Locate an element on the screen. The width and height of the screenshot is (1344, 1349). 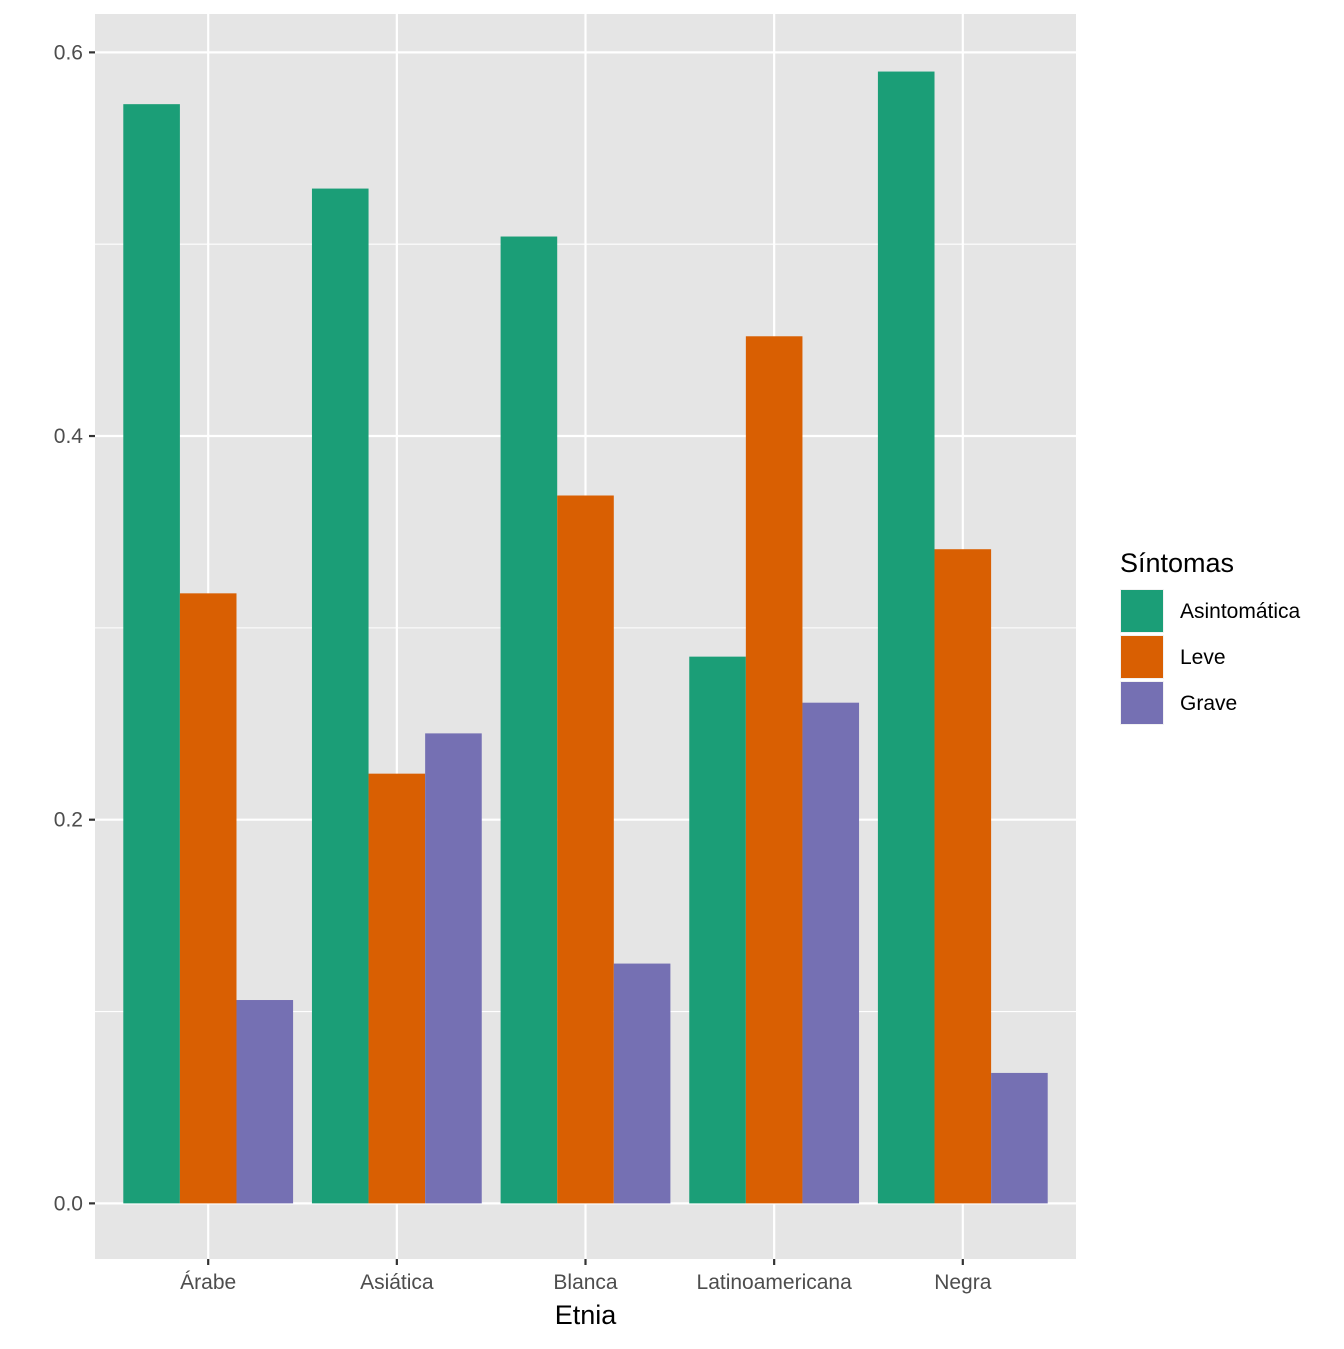
x-axis-title: Etnia is located at coordinates (586, 1315).